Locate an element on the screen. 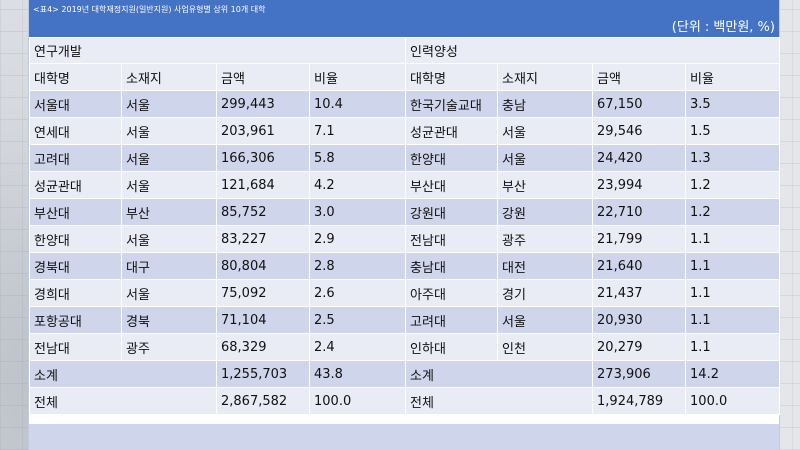 Image resolution: width=800 pixels, height=450 pixels. cell: 경북 is located at coordinates (169, 320).